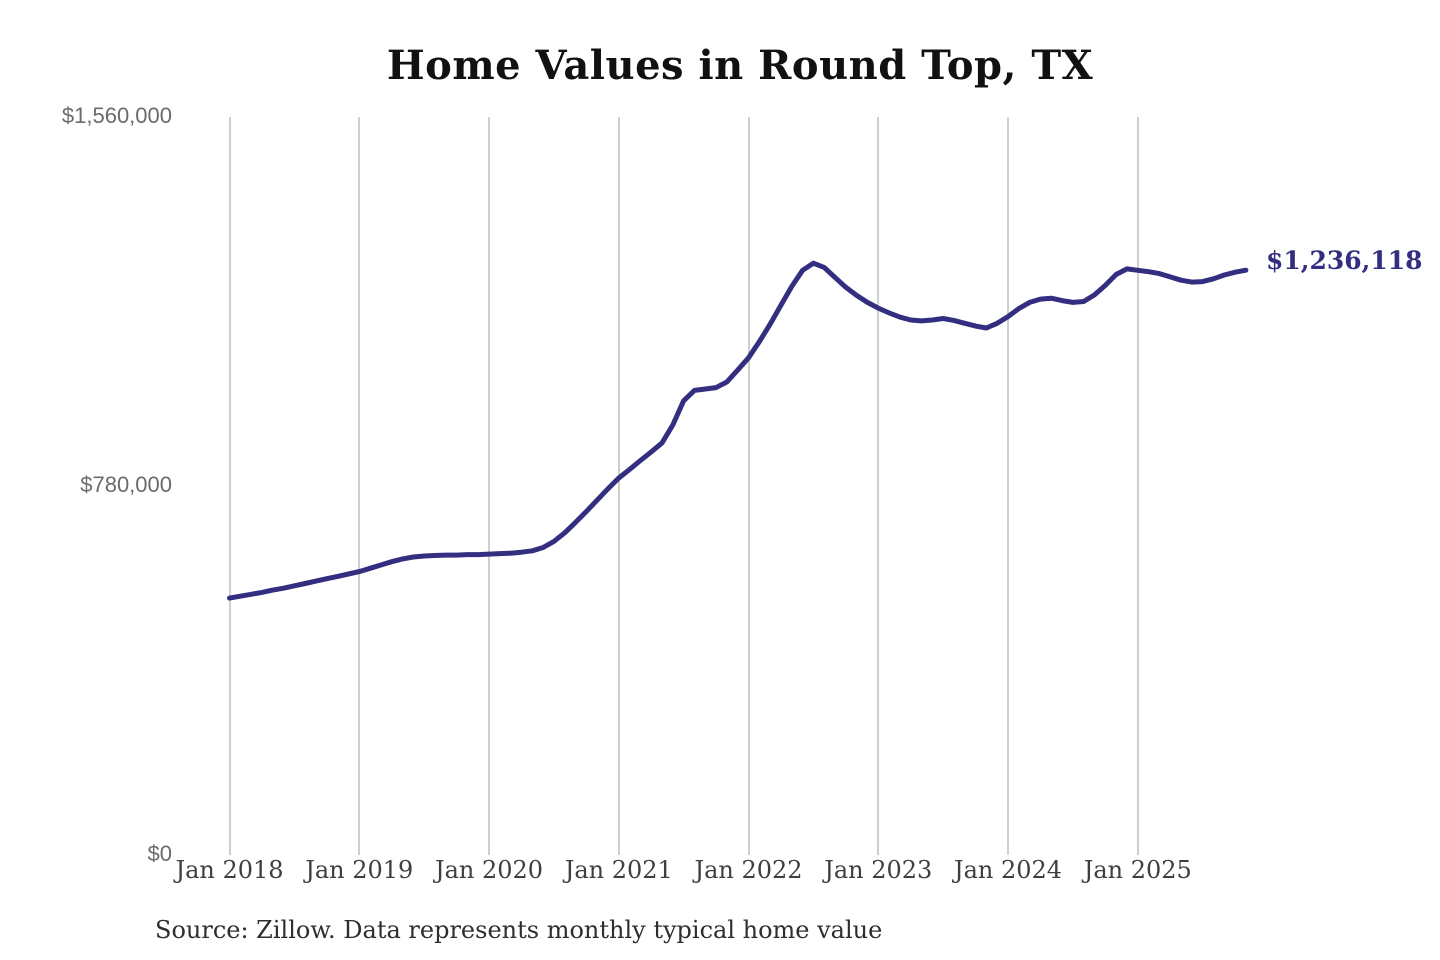 The height and width of the screenshot is (960, 1440). I want to click on x-tick-label: Jan 2023, so click(878, 870).